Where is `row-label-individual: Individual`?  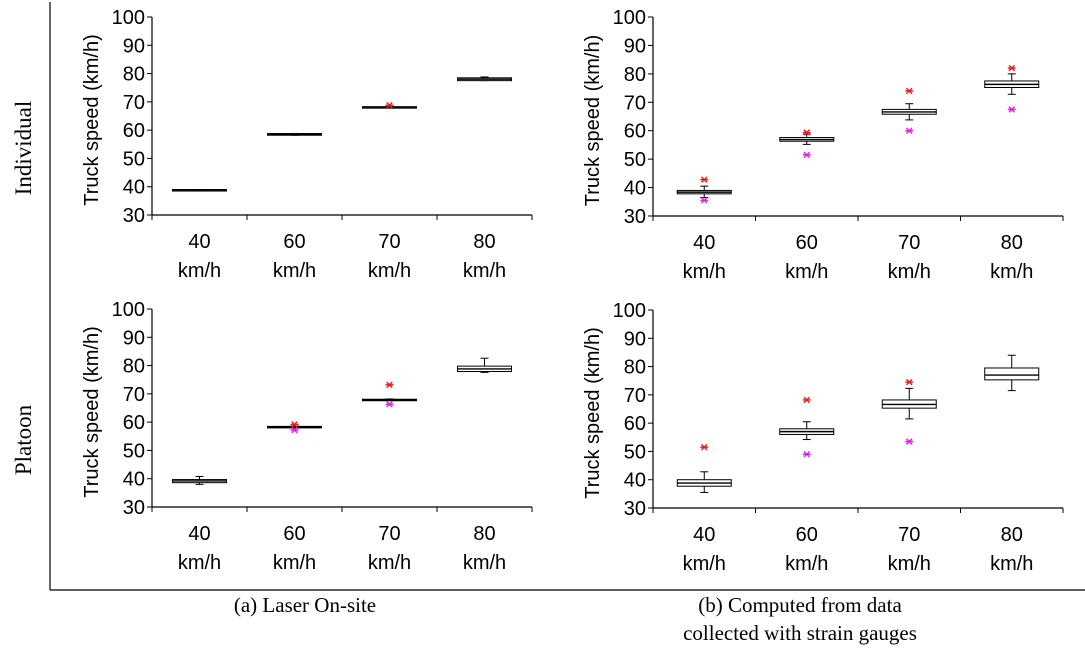 row-label-individual: Individual is located at coordinates (23, 148).